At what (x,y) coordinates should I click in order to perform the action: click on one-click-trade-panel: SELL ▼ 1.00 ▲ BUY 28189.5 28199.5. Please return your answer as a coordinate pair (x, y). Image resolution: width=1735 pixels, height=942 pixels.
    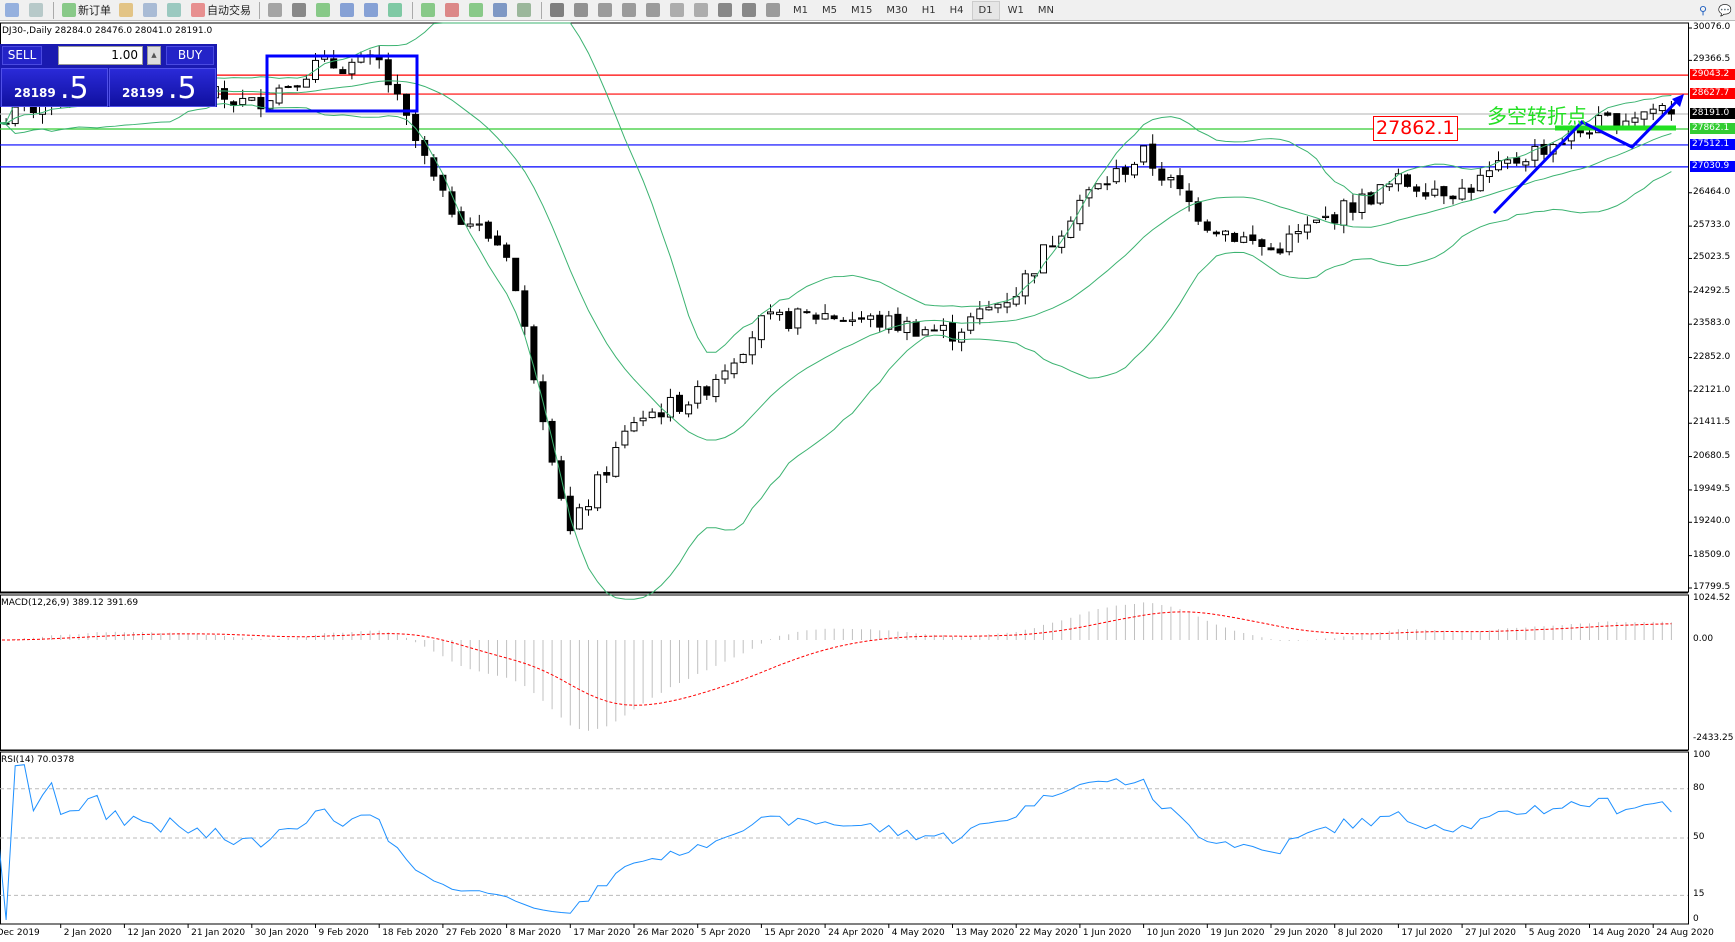
    Looking at the image, I should click on (108, 75).